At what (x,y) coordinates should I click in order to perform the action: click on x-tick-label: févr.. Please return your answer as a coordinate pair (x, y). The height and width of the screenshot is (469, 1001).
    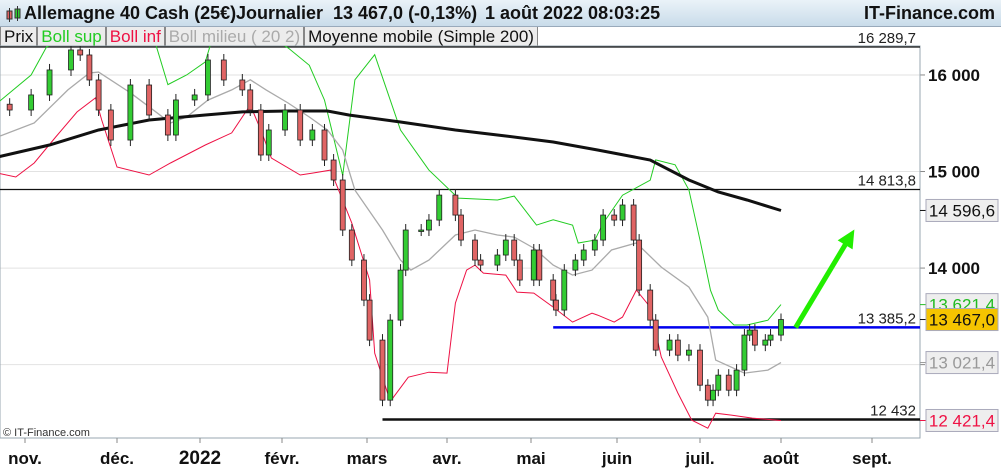
    Looking at the image, I should click on (282, 458).